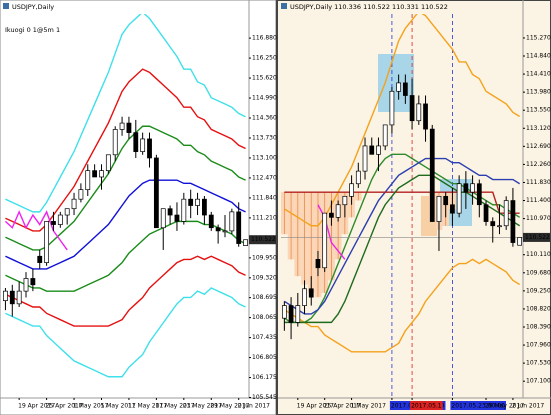 This screenshot has height=415, width=551. I want to click on x-tick-label: 1 May 2017, so click(368, 406).